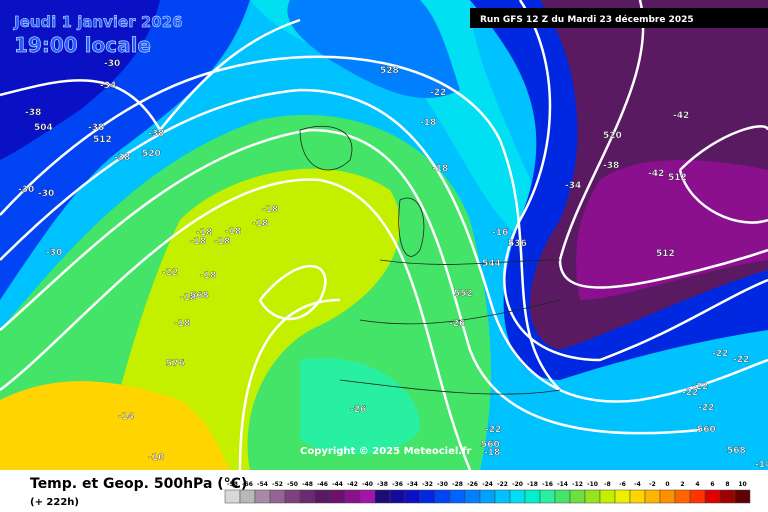 The image size is (768, 512). Describe the element at coordinates (126, 417) in the screenshot. I see `contour-label: -14` at that location.